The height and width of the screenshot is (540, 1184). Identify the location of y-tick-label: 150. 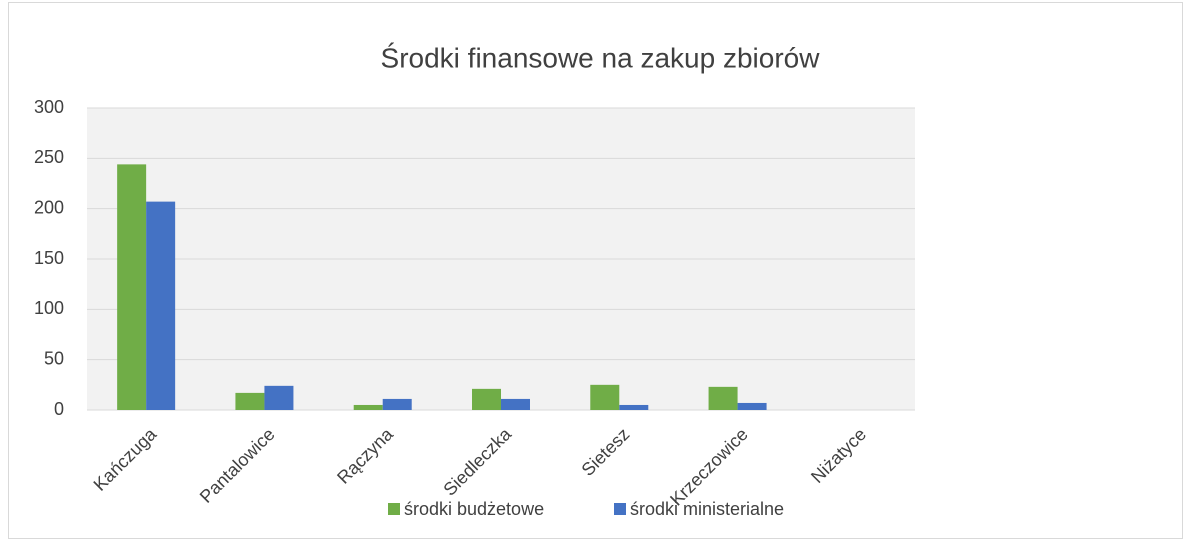
(49, 258).